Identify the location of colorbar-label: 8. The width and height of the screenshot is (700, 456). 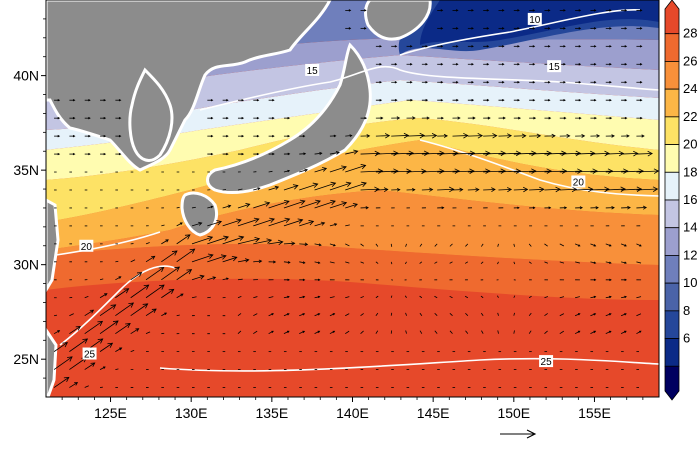
(686, 310).